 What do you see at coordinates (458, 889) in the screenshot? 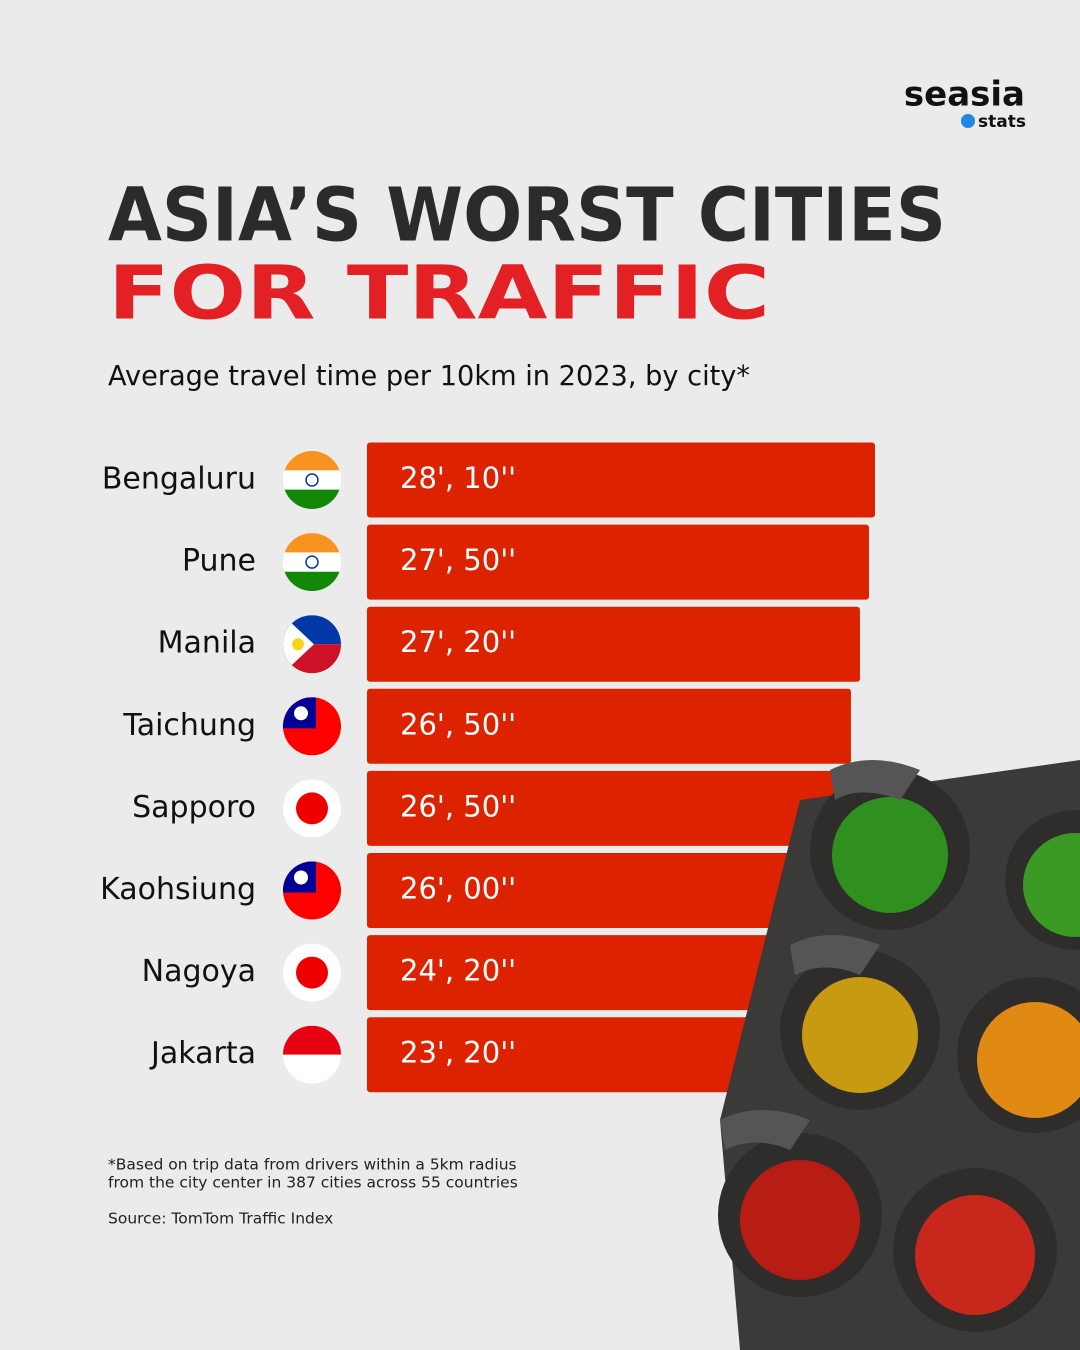
I see `value-label: 26', 00''` at bounding box center [458, 889].